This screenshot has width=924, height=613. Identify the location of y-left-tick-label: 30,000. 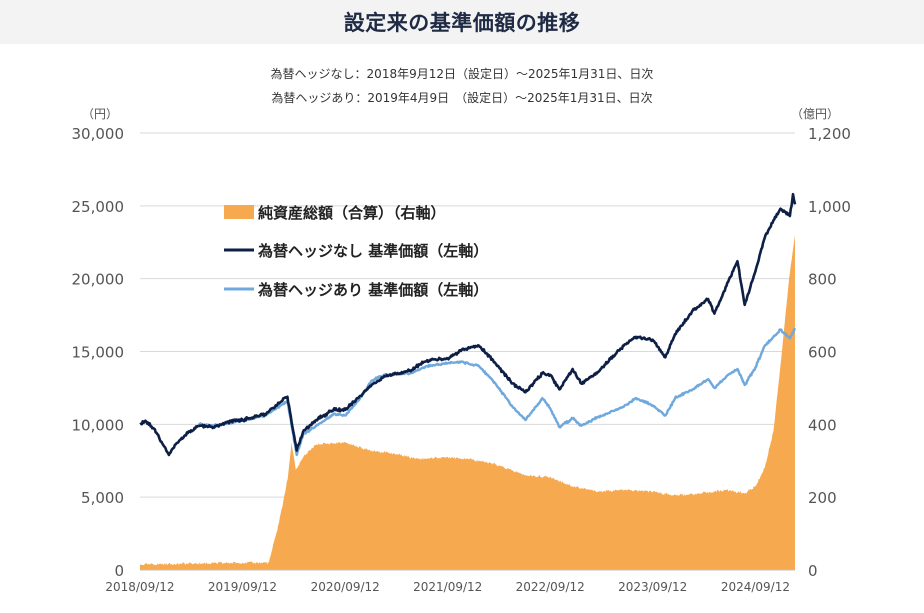
(98, 134).